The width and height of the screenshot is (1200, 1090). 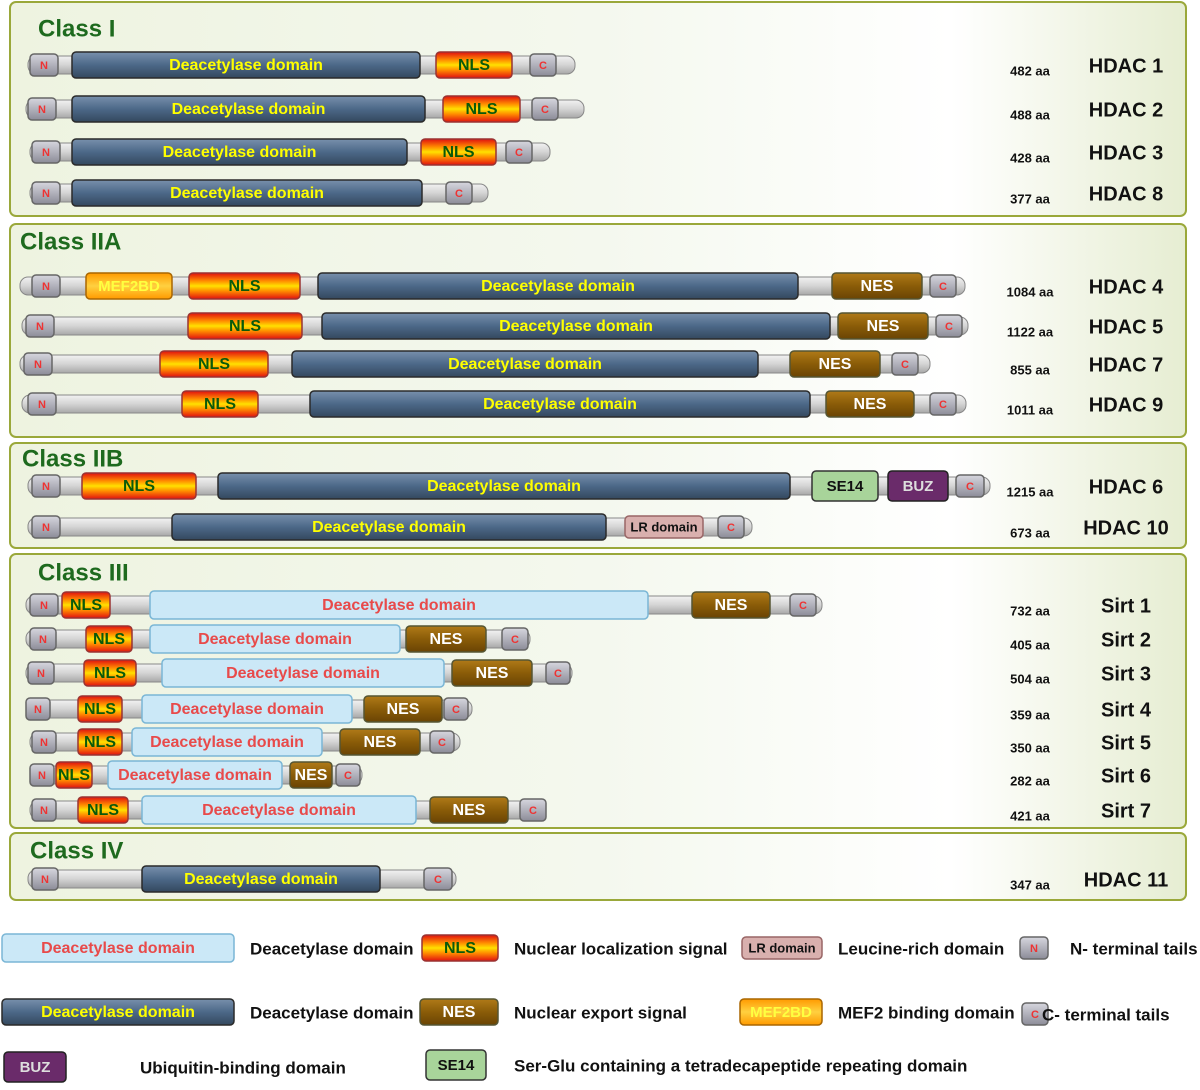 What do you see at coordinates (1126, 710) in the screenshot?
I see `protein-name: Sirt 4` at bounding box center [1126, 710].